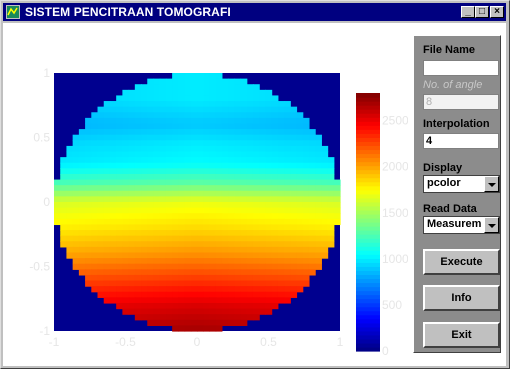 The height and width of the screenshot is (369, 510). What do you see at coordinates (461, 68) in the screenshot?
I see `file-name-input` at bounding box center [461, 68].